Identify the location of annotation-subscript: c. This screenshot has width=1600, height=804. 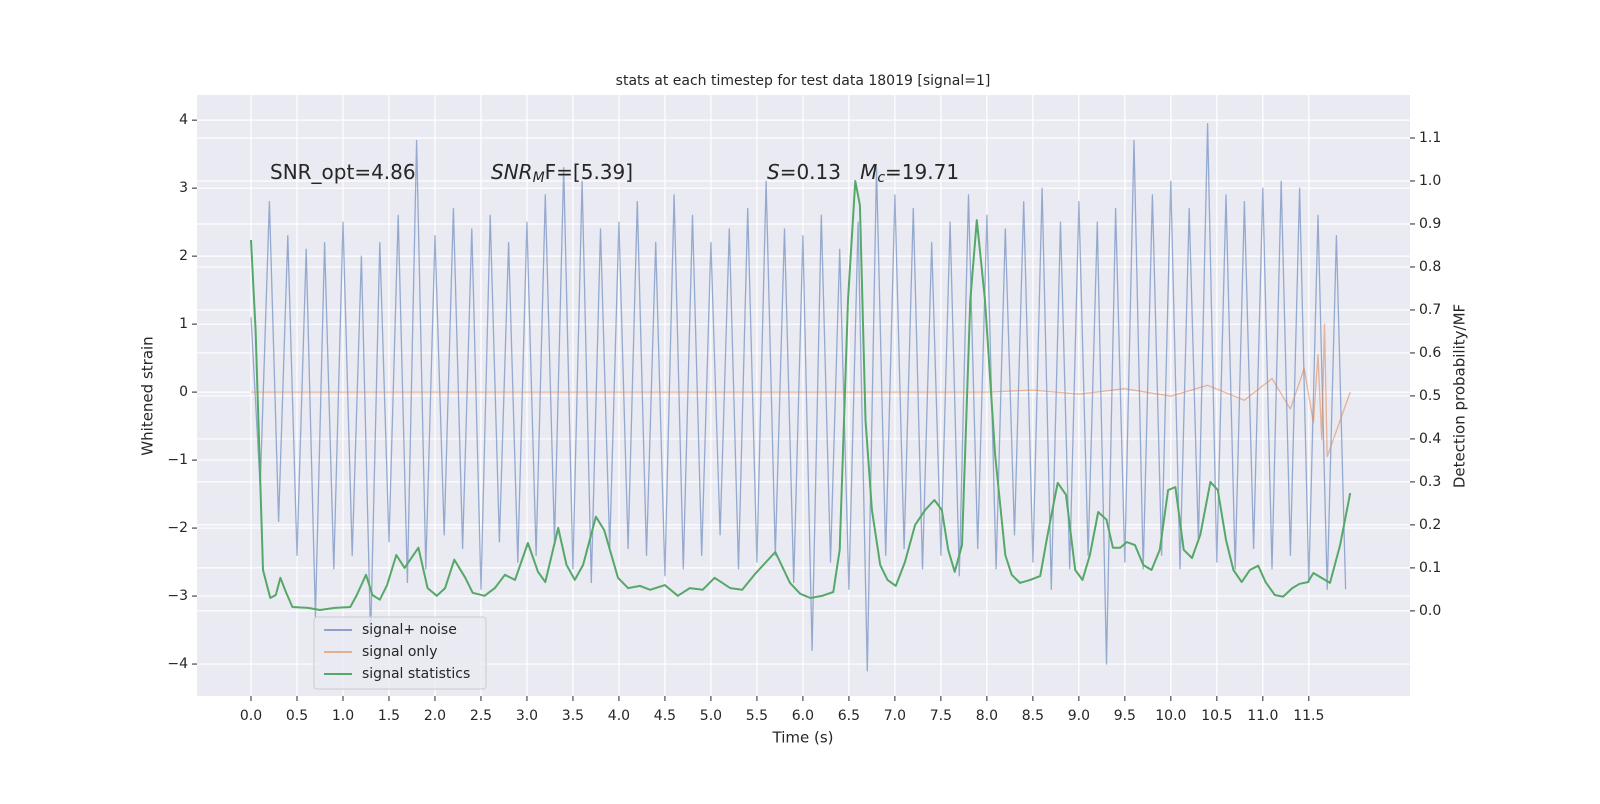
(881, 178).